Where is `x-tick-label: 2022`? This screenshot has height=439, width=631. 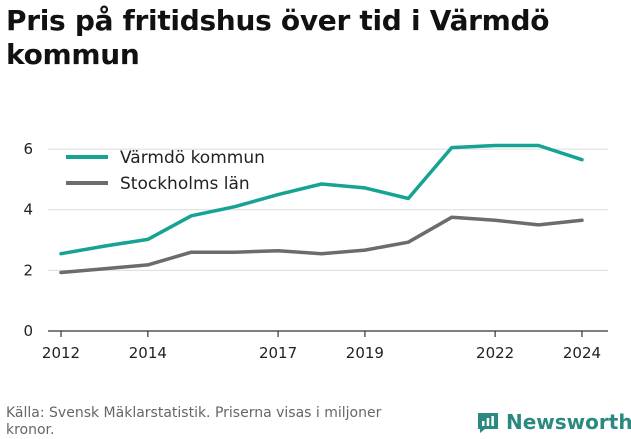
x-tick-label: 2022 is located at coordinates (495, 353).